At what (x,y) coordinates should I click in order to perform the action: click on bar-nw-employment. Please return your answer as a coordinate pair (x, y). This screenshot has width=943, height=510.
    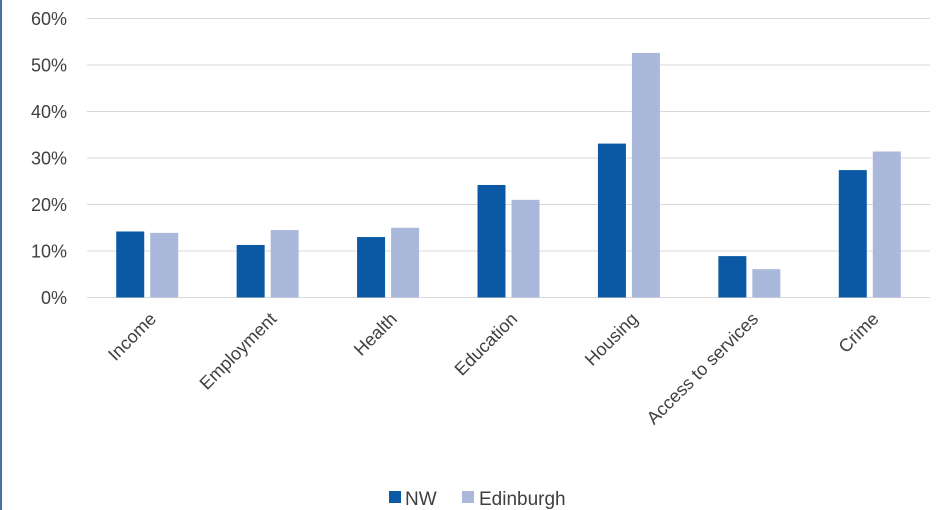
    Looking at the image, I should click on (250, 271).